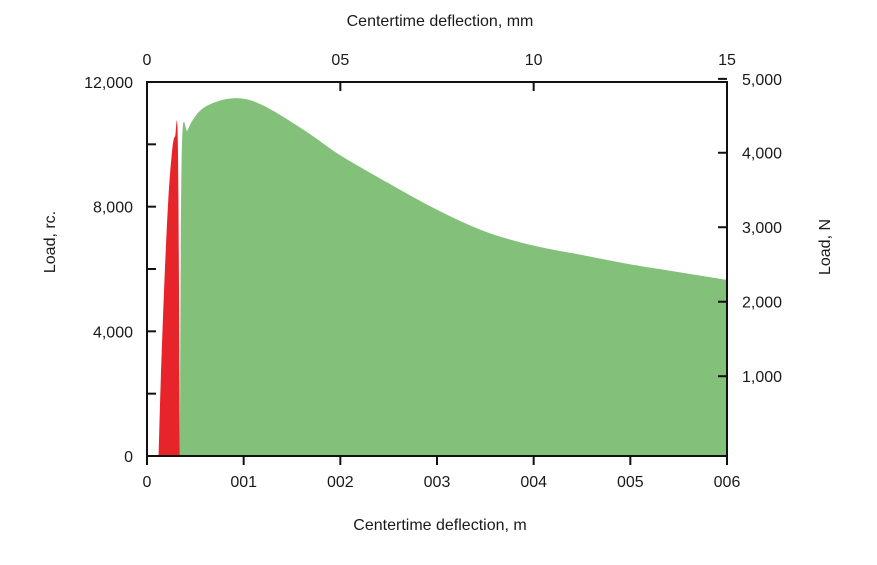 Image resolution: width=877 pixels, height=565 pixels. Describe the element at coordinates (533, 482) in the screenshot. I see `x-bottom-tick-label-4: 004` at that location.